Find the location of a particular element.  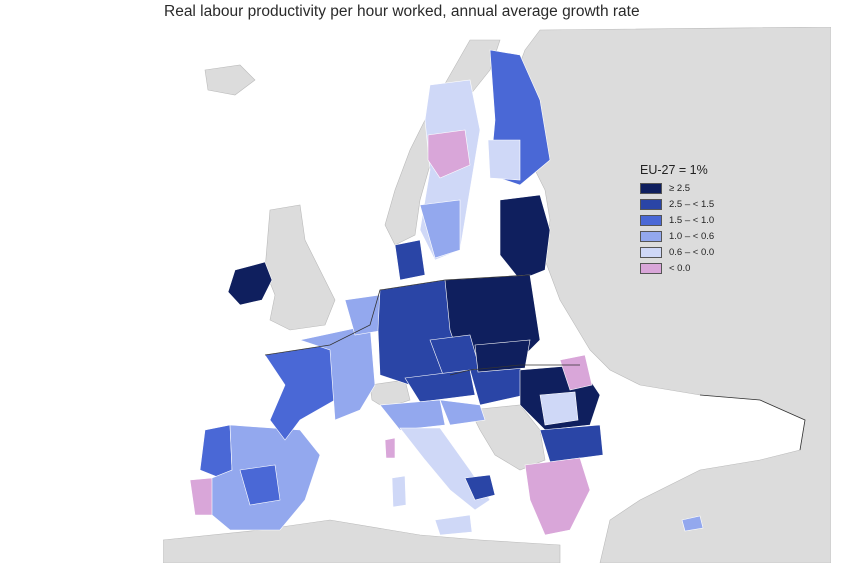

region-finland-mid is located at coordinates (504, 160).